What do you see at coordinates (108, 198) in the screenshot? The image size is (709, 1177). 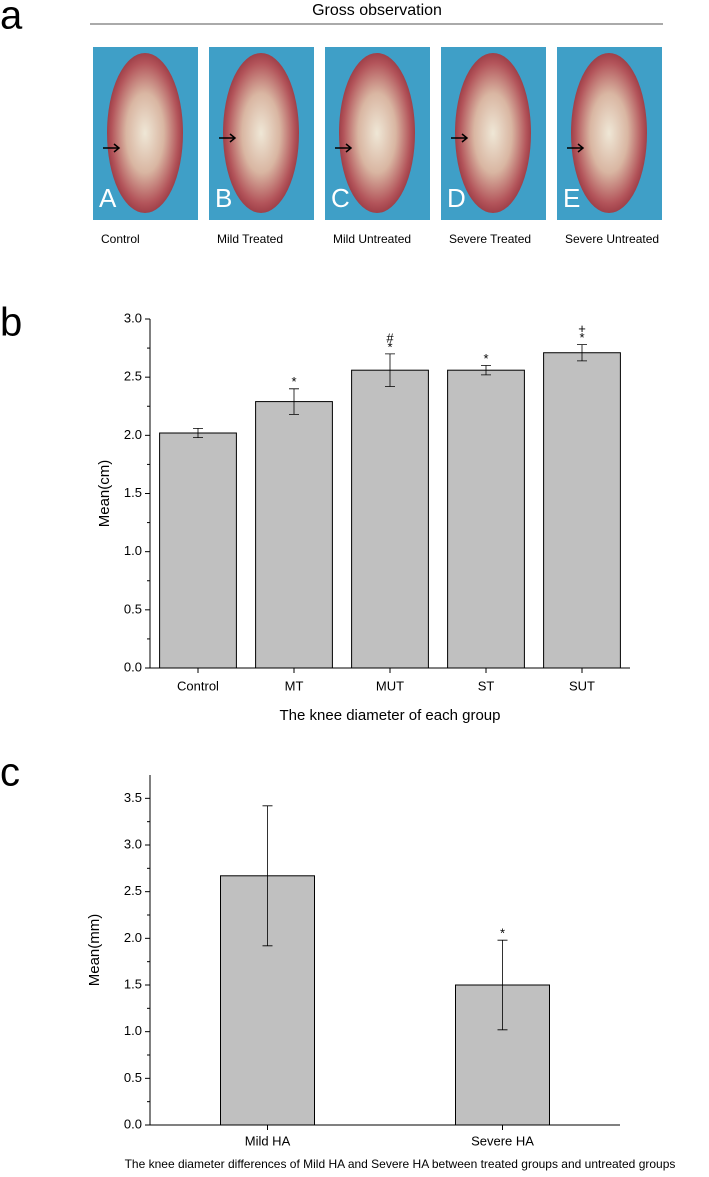 I see `photo-letter: A` at bounding box center [108, 198].